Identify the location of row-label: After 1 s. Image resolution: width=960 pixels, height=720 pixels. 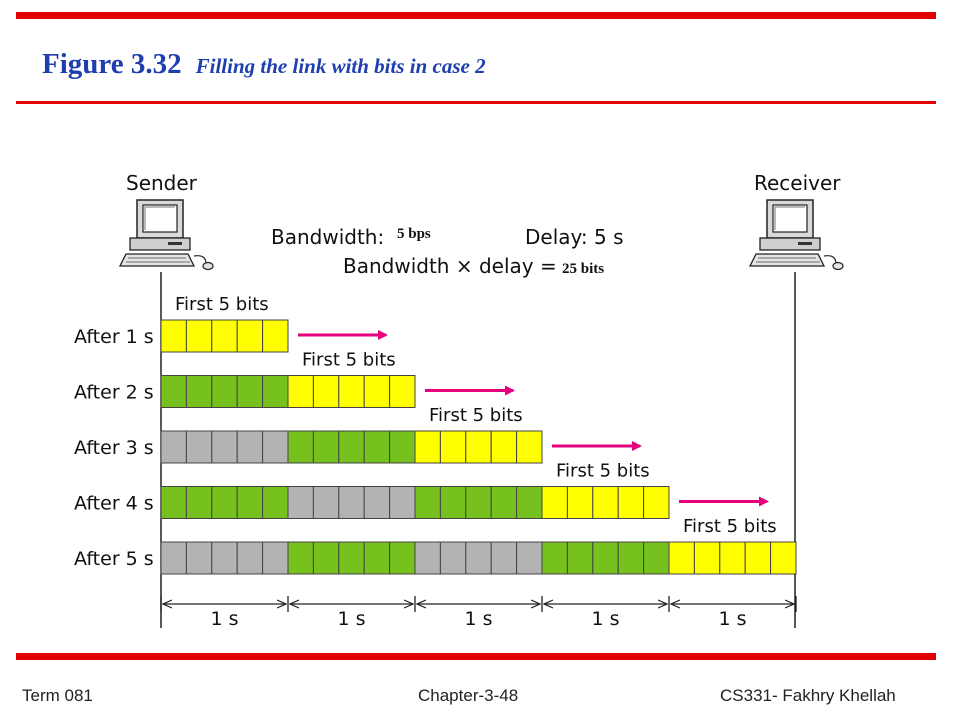
(114, 337).